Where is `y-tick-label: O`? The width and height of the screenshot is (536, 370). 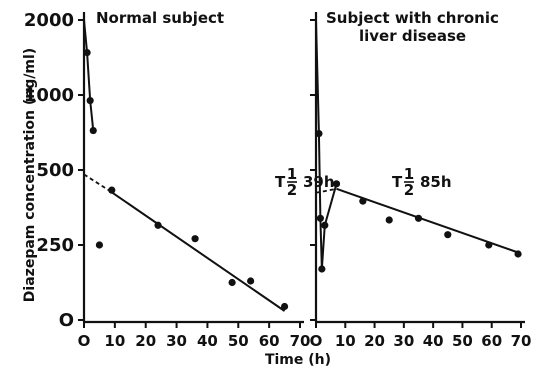 y-tick-label: O is located at coordinates (66, 320).